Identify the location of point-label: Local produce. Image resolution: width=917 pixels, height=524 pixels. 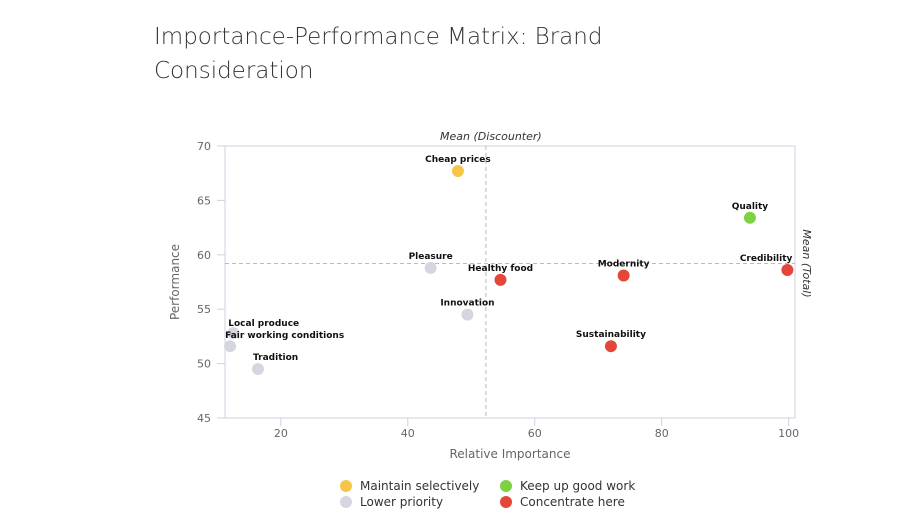
(263, 324).